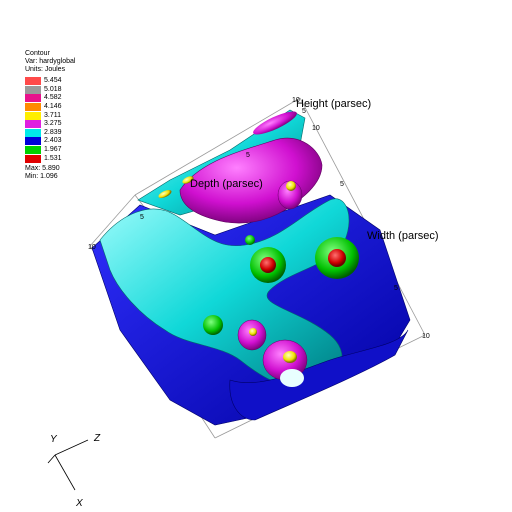 The image size is (512, 512). Describe the element at coordinates (333, 104) in the screenshot. I see `height-axis-label: Height (parsec)` at that location.